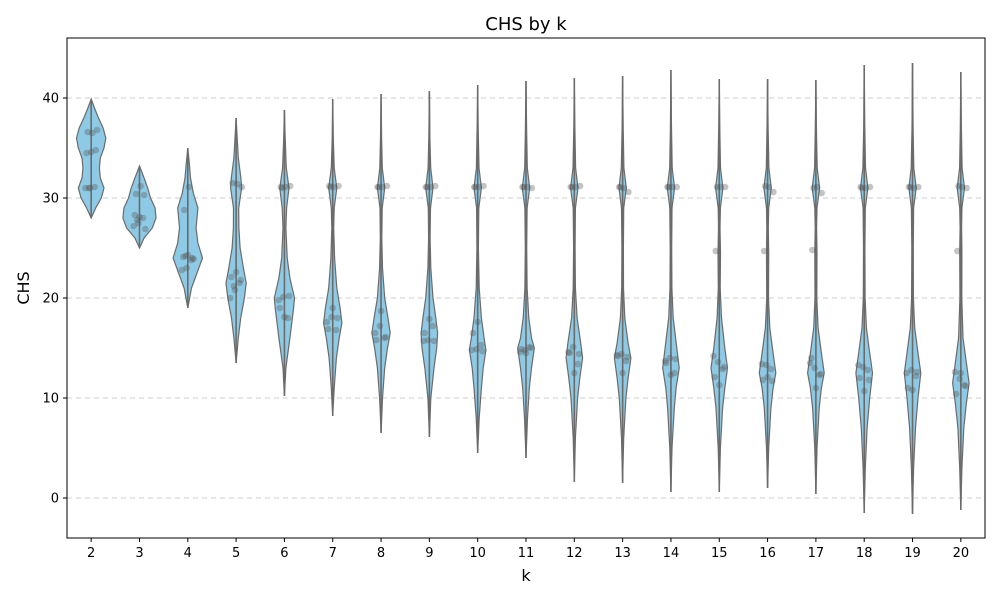 This screenshot has width=1000, height=600. Describe the element at coordinates (961, 553) in the screenshot. I see `x-tick-label: 20` at that location.